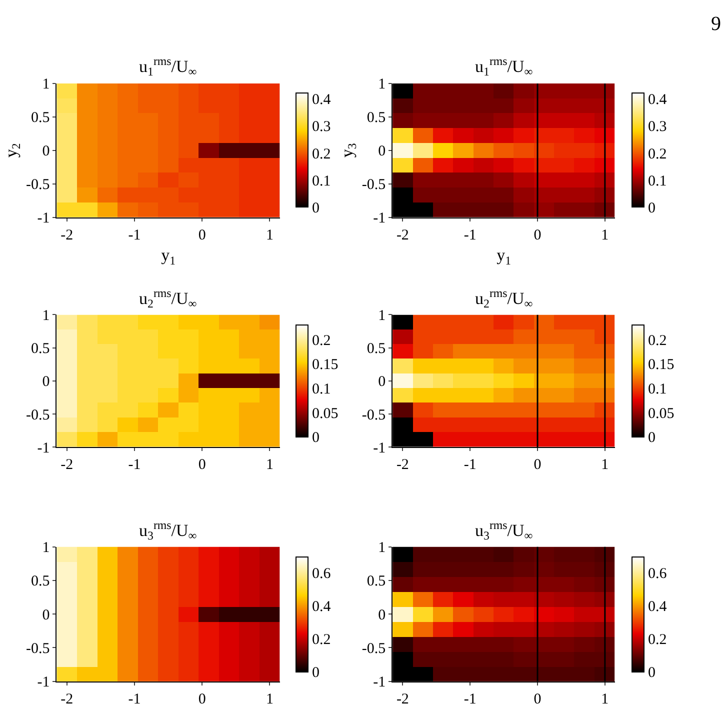 This screenshot has width=727, height=717. What do you see at coordinates (716, 24) in the screenshot?
I see `text: 9` at bounding box center [716, 24].